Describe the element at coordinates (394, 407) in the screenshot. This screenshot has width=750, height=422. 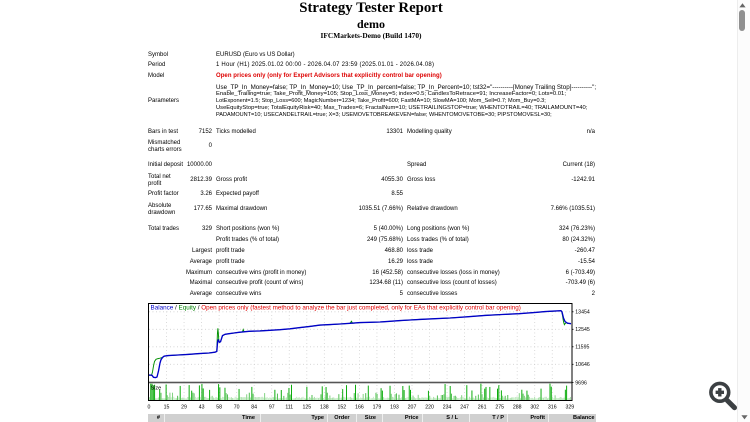
I see `svg-text: 193` at that location.